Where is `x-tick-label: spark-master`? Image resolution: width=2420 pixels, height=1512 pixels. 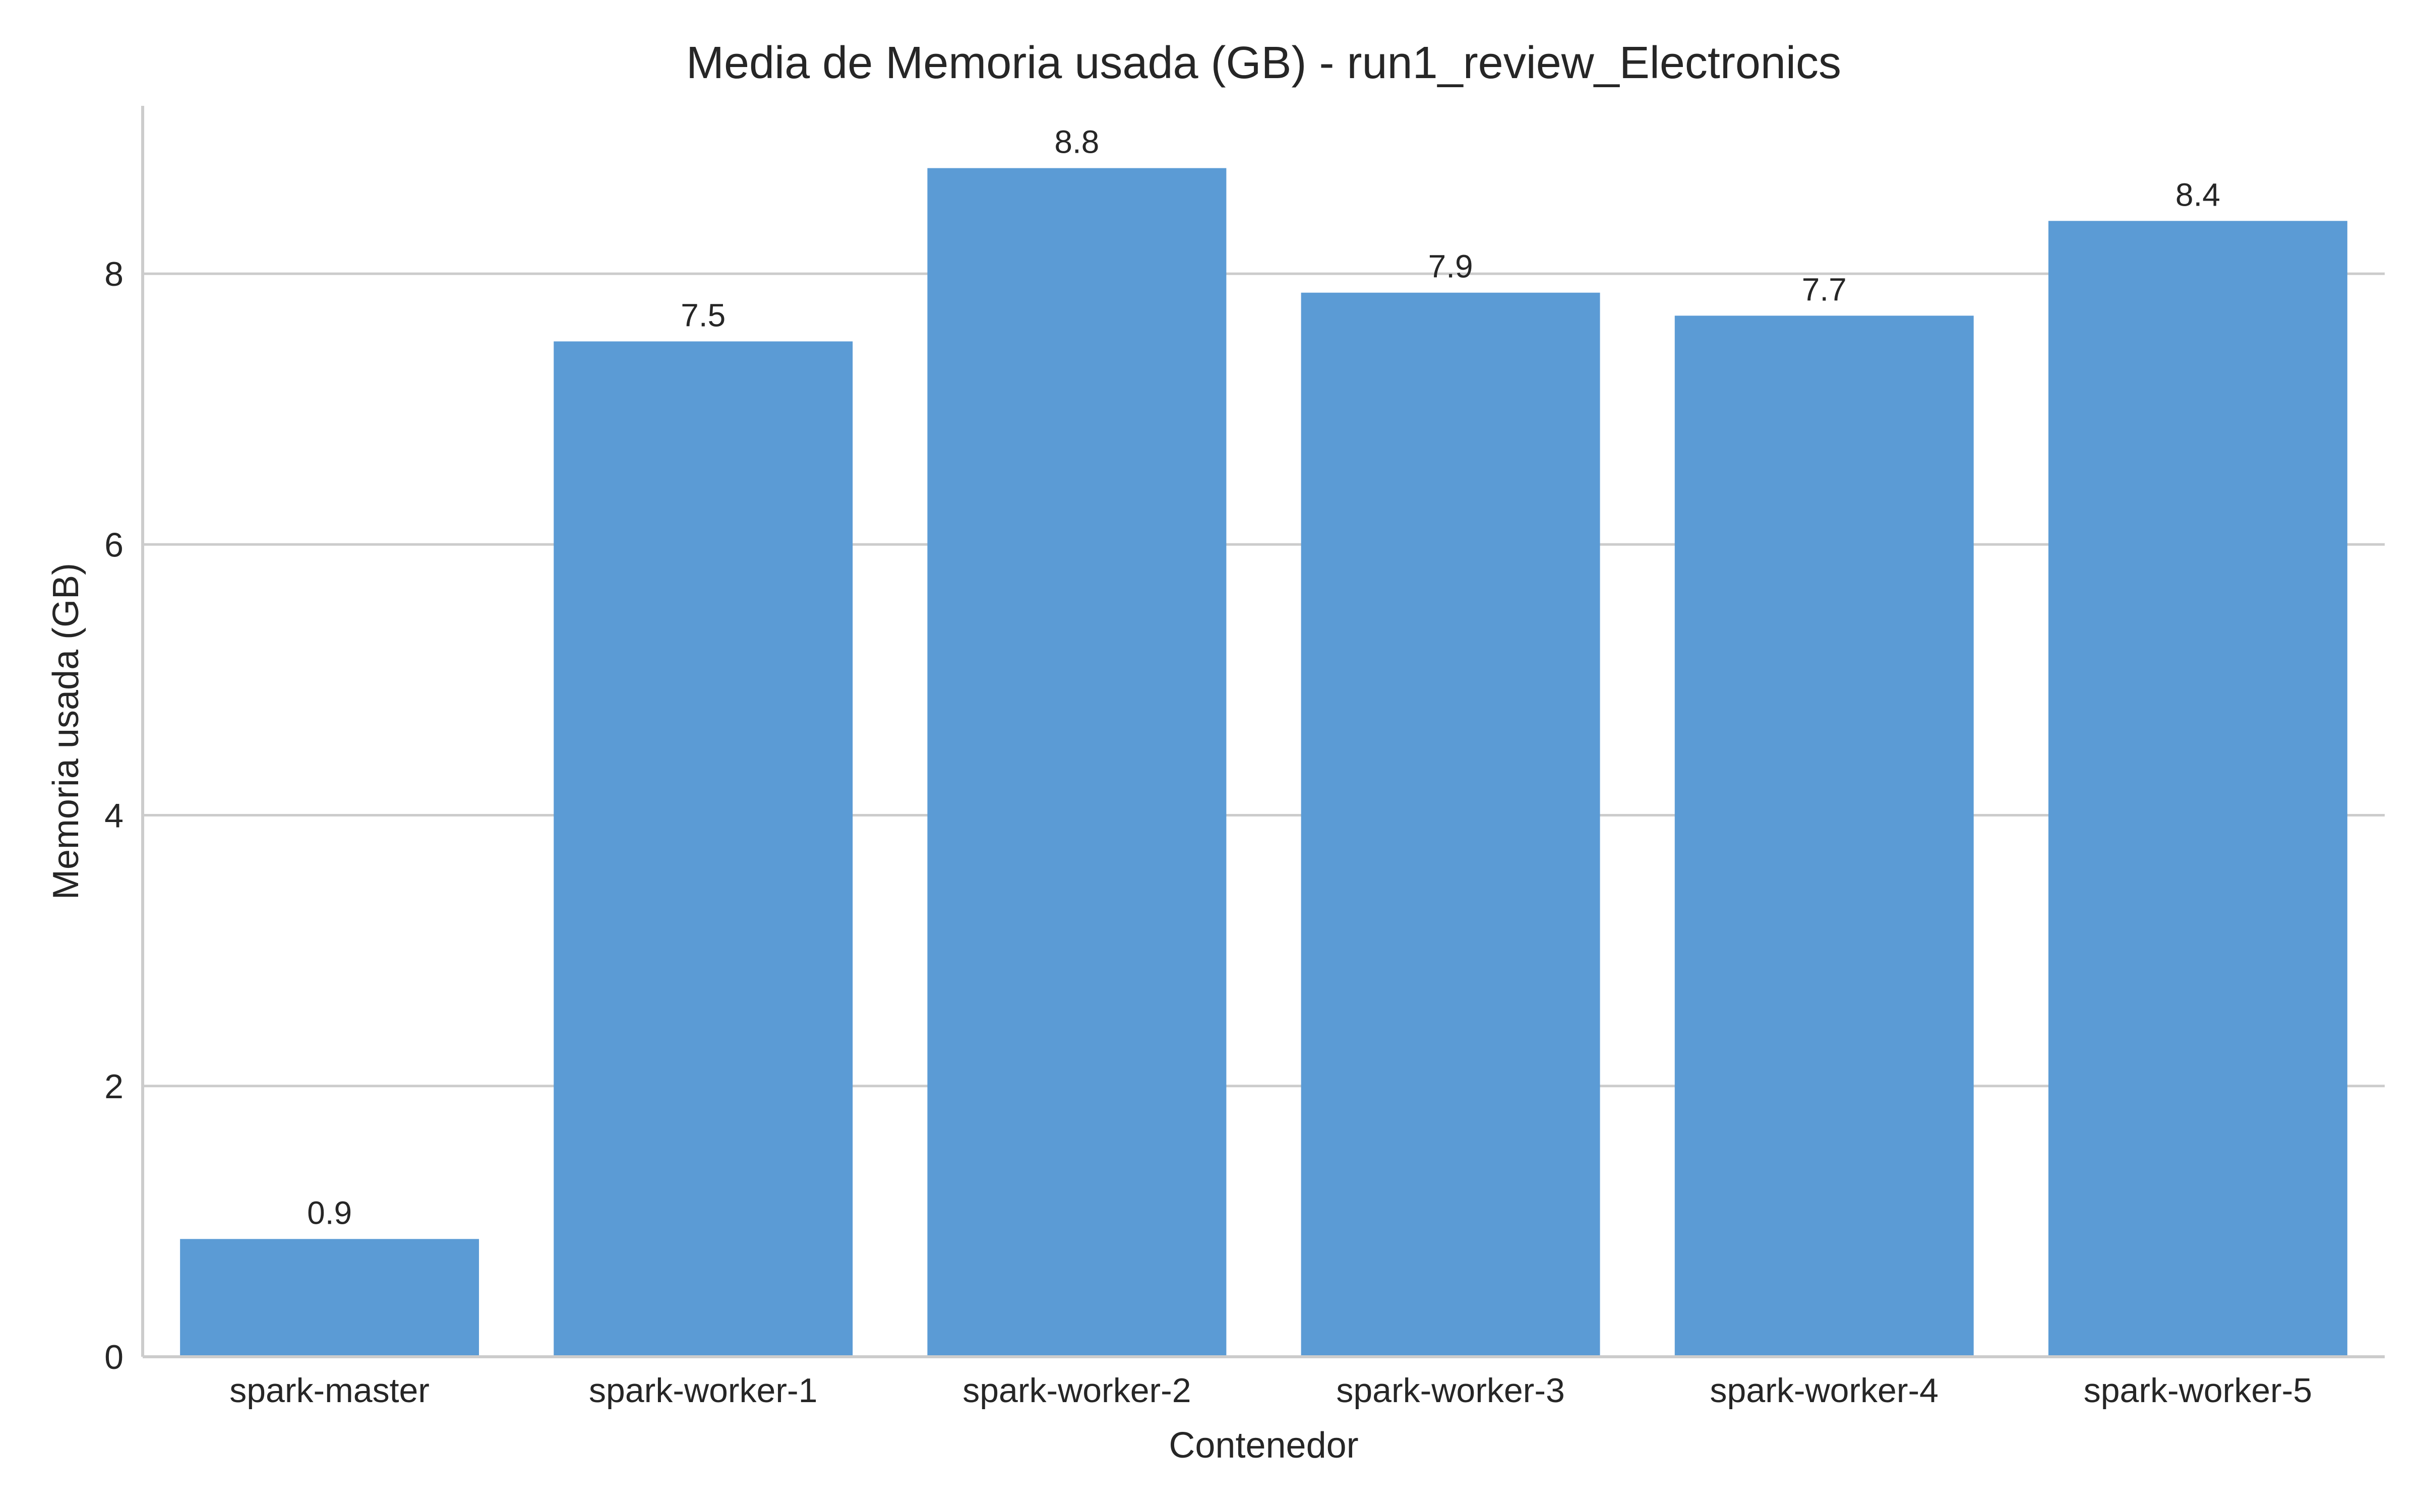 x-tick-label: spark-master is located at coordinates (329, 1390).